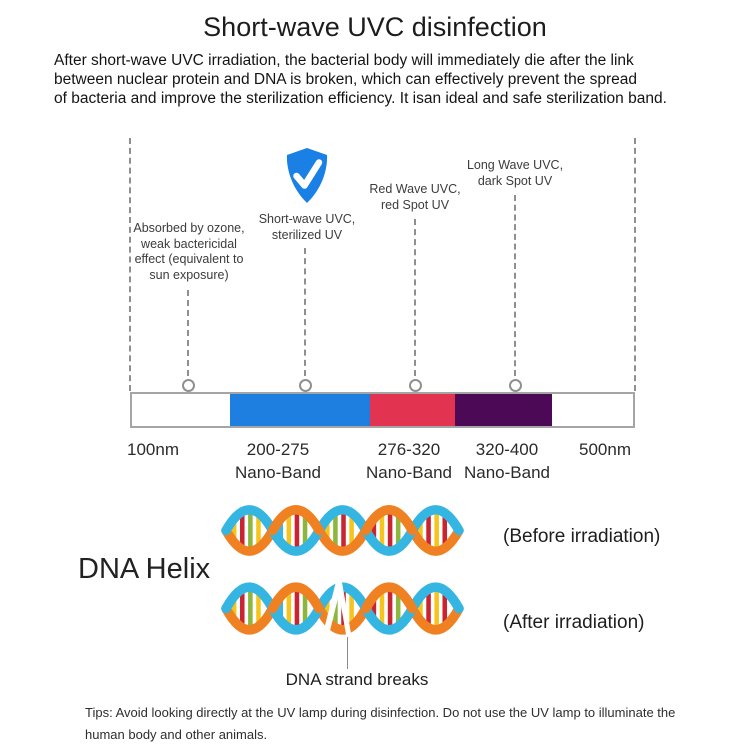 This screenshot has width=750, height=750. What do you see at coordinates (342, 530) in the screenshot?
I see `dna-helix-before-image` at bounding box center [342, 530].